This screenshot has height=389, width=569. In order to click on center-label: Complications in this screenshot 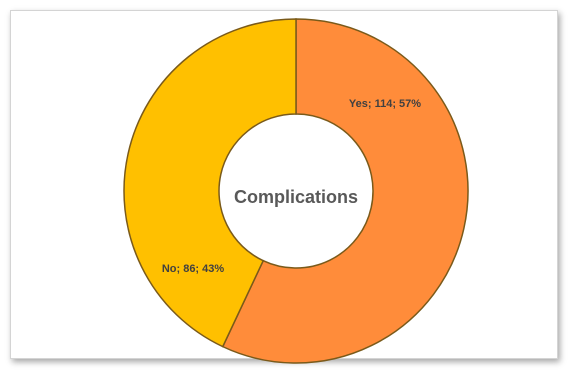, I will do `click(296, 197)`.